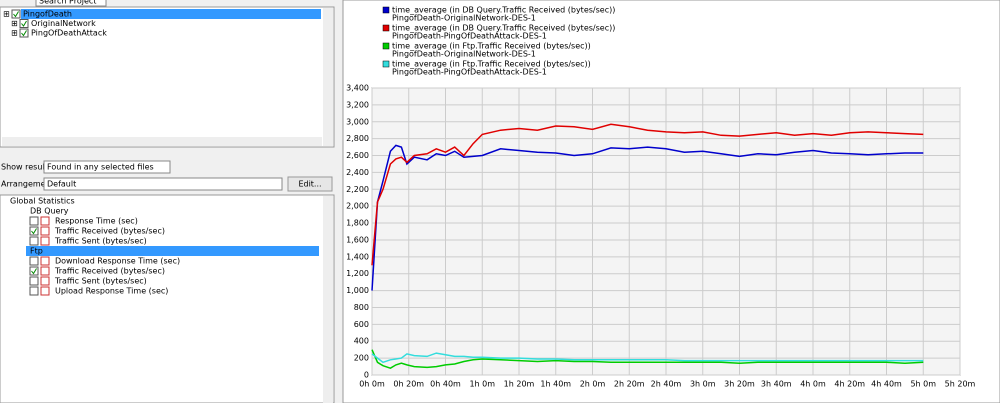  Describe the element at coordinates (67, 3) in the screenshot. I see `search-text: Search Project` at that location.